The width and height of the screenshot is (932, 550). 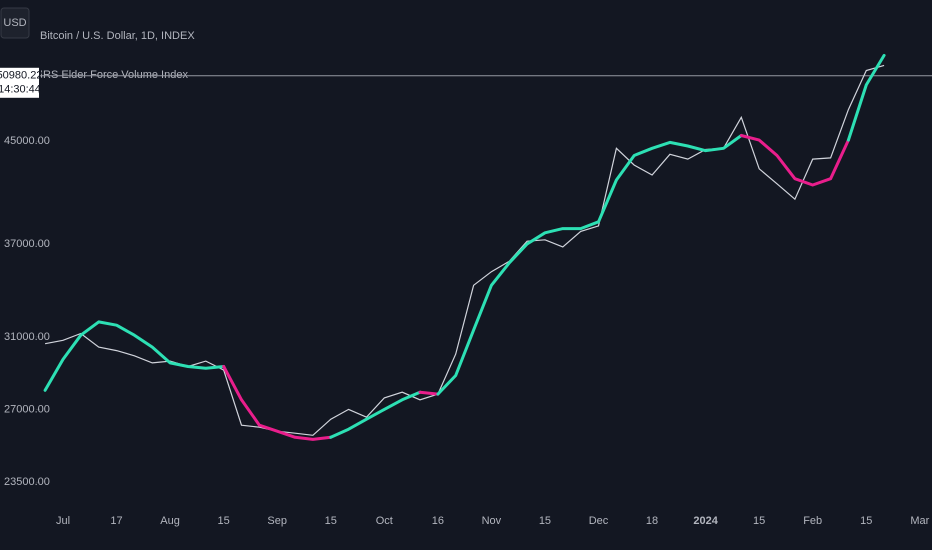 I want to click on price-label-box, so click(x=19, y=82).